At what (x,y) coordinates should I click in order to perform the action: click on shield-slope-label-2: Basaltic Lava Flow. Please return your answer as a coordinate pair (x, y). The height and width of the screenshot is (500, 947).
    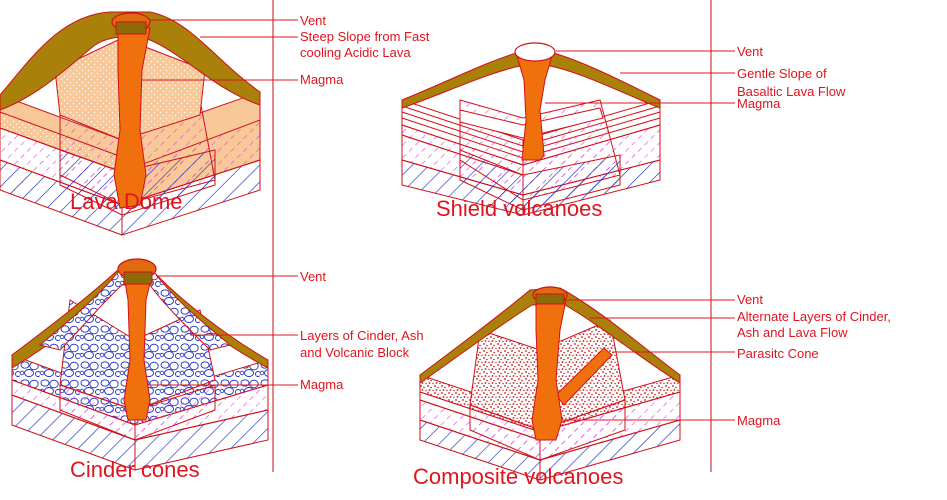
    Looking at the image, I should click on (791, 91).